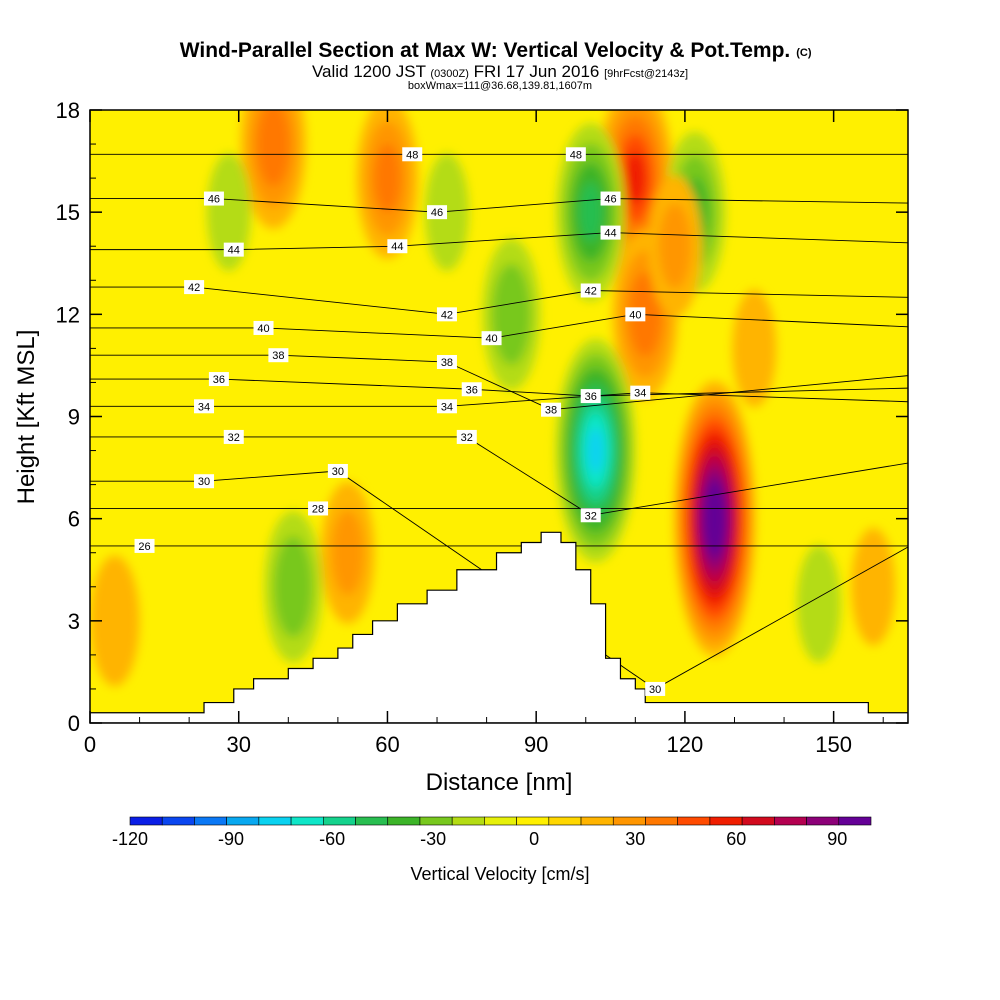  Describe the element at coordinates (499, 782) in the screenshot. I see `x-axis-title: Distance [nm]` at that location.